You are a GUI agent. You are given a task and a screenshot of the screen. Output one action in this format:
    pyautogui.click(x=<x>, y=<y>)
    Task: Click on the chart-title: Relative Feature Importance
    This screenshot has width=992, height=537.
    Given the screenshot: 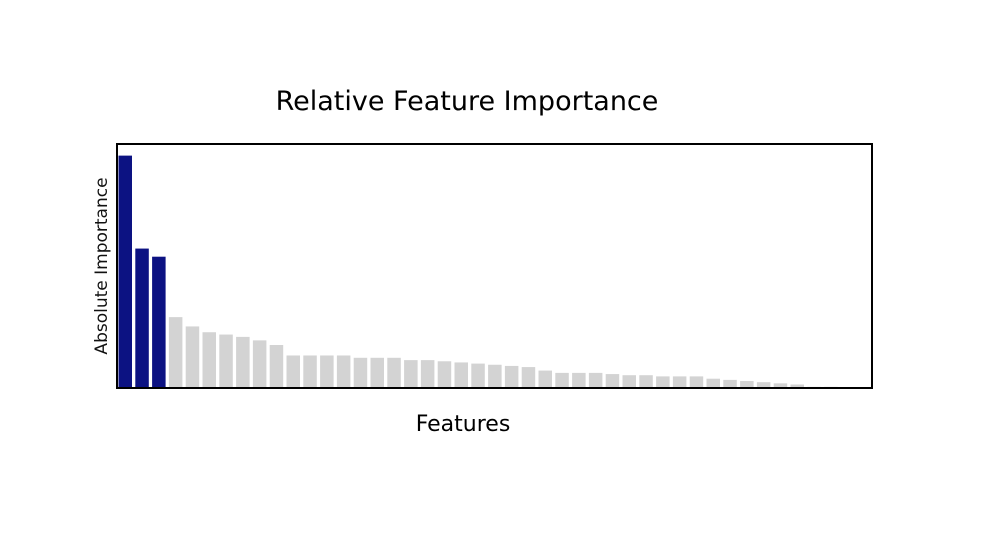 What is the action you would take?
    pyautogui.click(x=467, y=101)
    